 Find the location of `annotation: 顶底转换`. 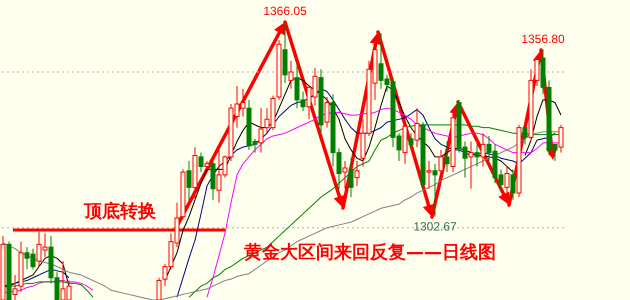

annotation: 顶底转换 is located at coordinates (119, 211).